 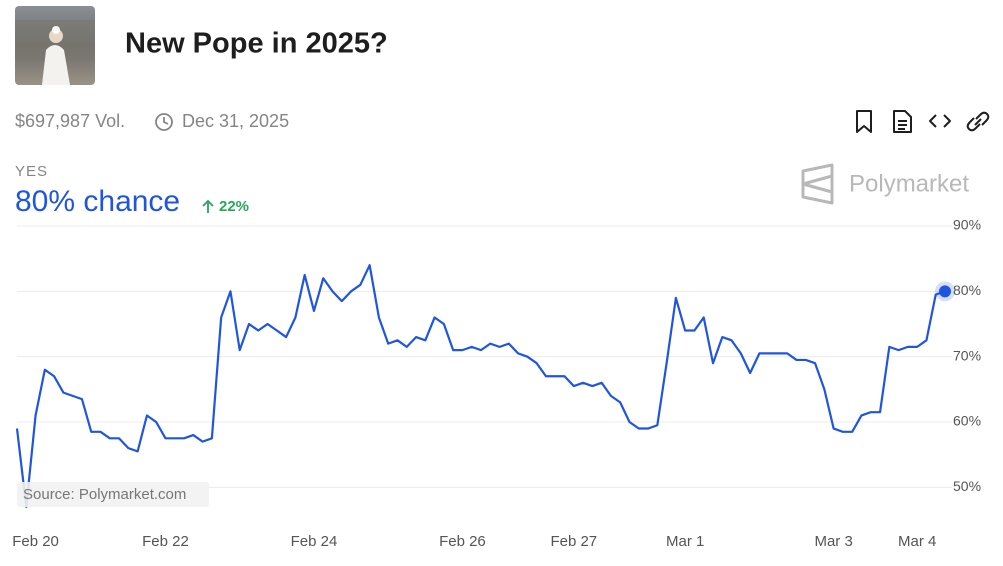 I want to click on bookmark-button, so click(x=864, y=121).